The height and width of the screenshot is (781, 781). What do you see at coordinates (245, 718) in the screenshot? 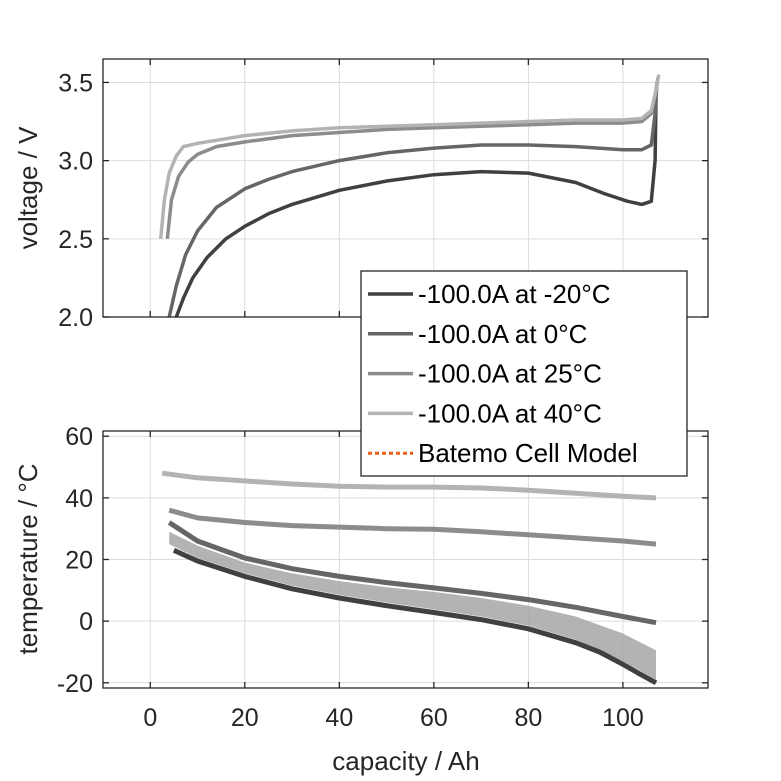
I see `capacity-xtick-label: 20` at bounding box center [245, 718].